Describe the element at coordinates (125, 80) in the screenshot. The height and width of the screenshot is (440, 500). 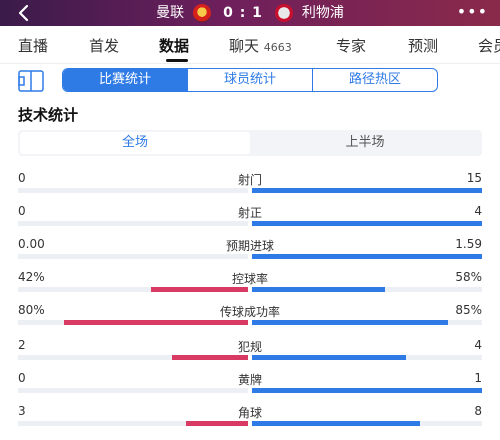
I see `segment-match-stats: 比赛统计` at that location.